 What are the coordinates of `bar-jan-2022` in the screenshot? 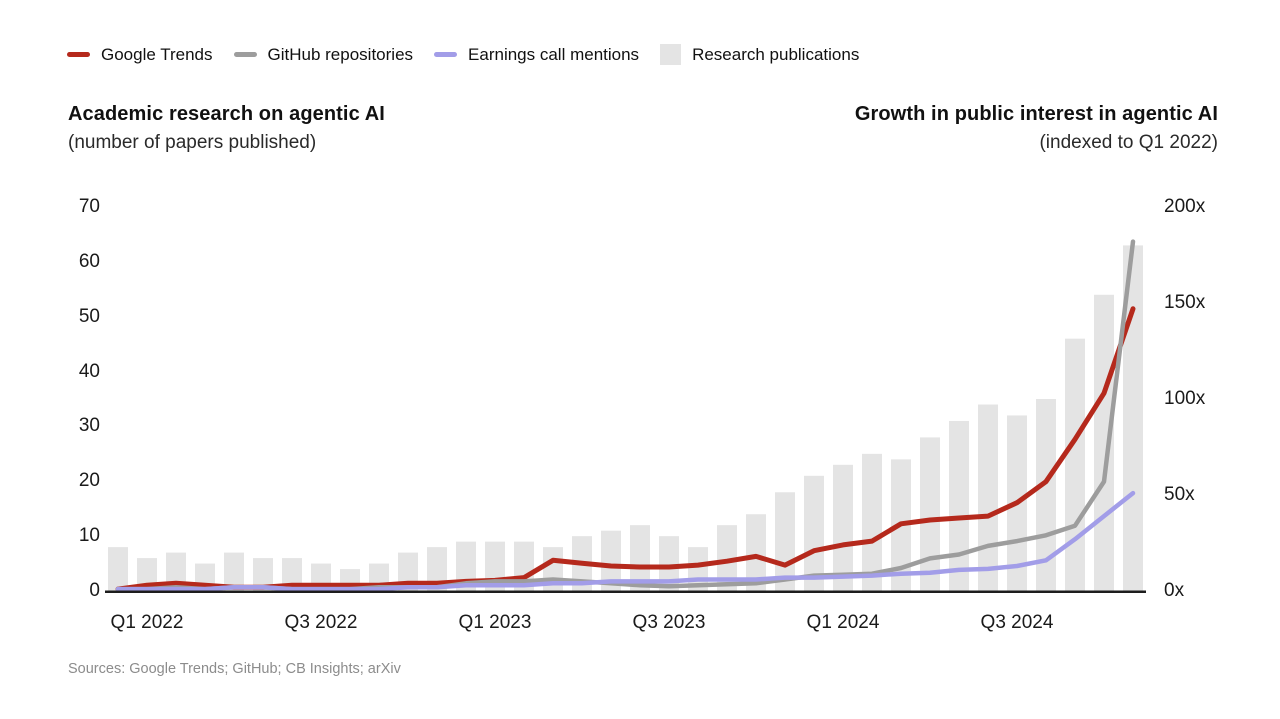 It's located at (118, 569).